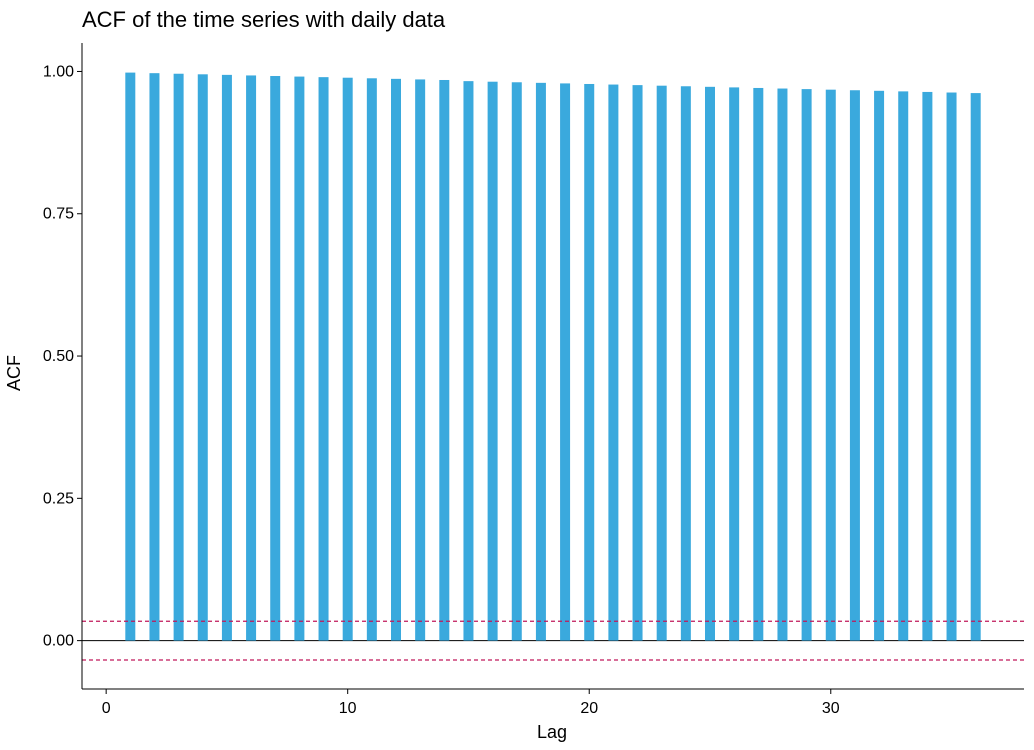 This screenshot has width=1034, height=750. Describe the element at coordinates (553, 640) in the screenshot. I see `confidence-bounds` at that location.